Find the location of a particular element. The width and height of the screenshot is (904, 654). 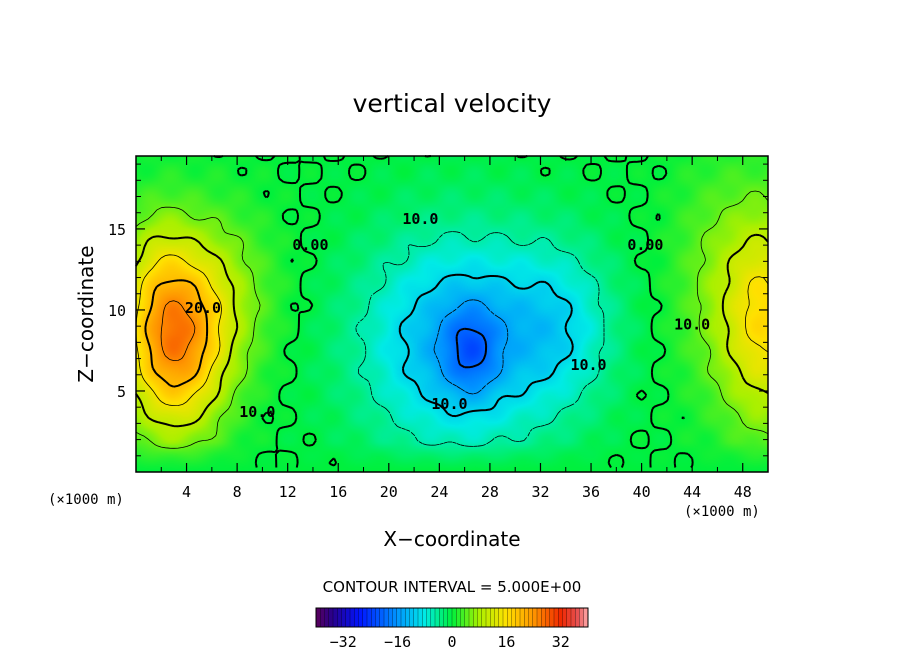

x-tick-label: 32 is located at coordinates (540, 492).